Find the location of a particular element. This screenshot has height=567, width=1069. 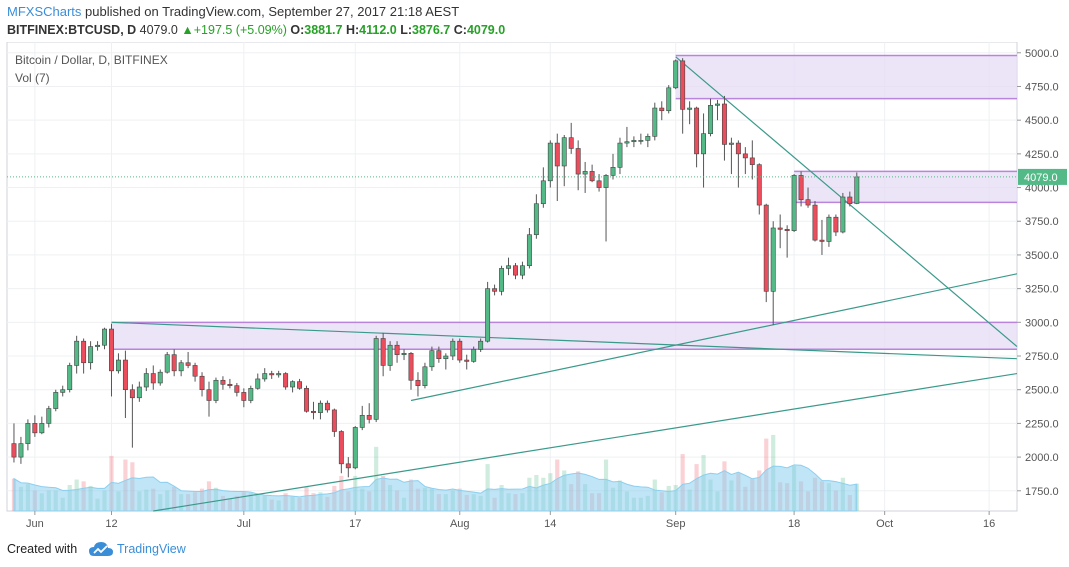

last-price: 4079.0 is located at coordinates (158, 30).